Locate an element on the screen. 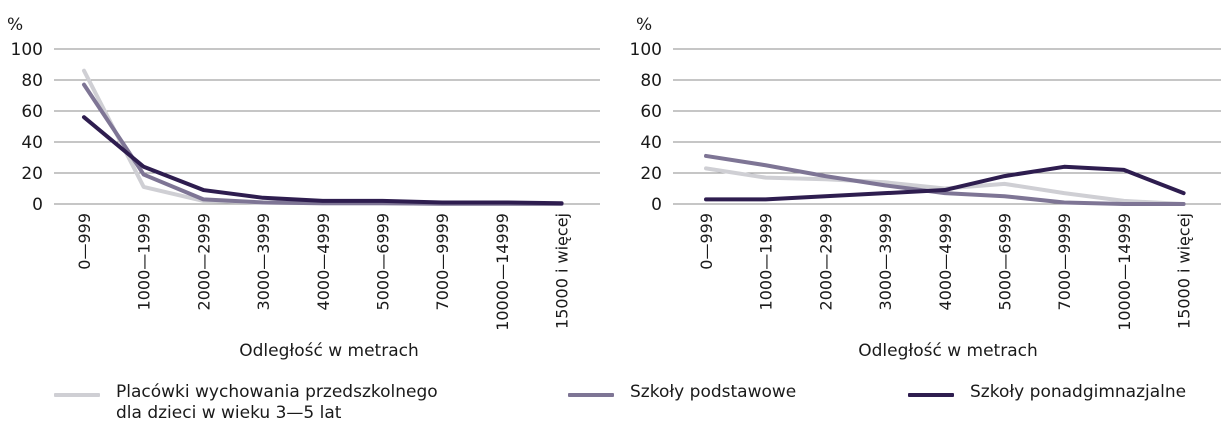  series-line-przedszkola is located at coordinates (323, 137).